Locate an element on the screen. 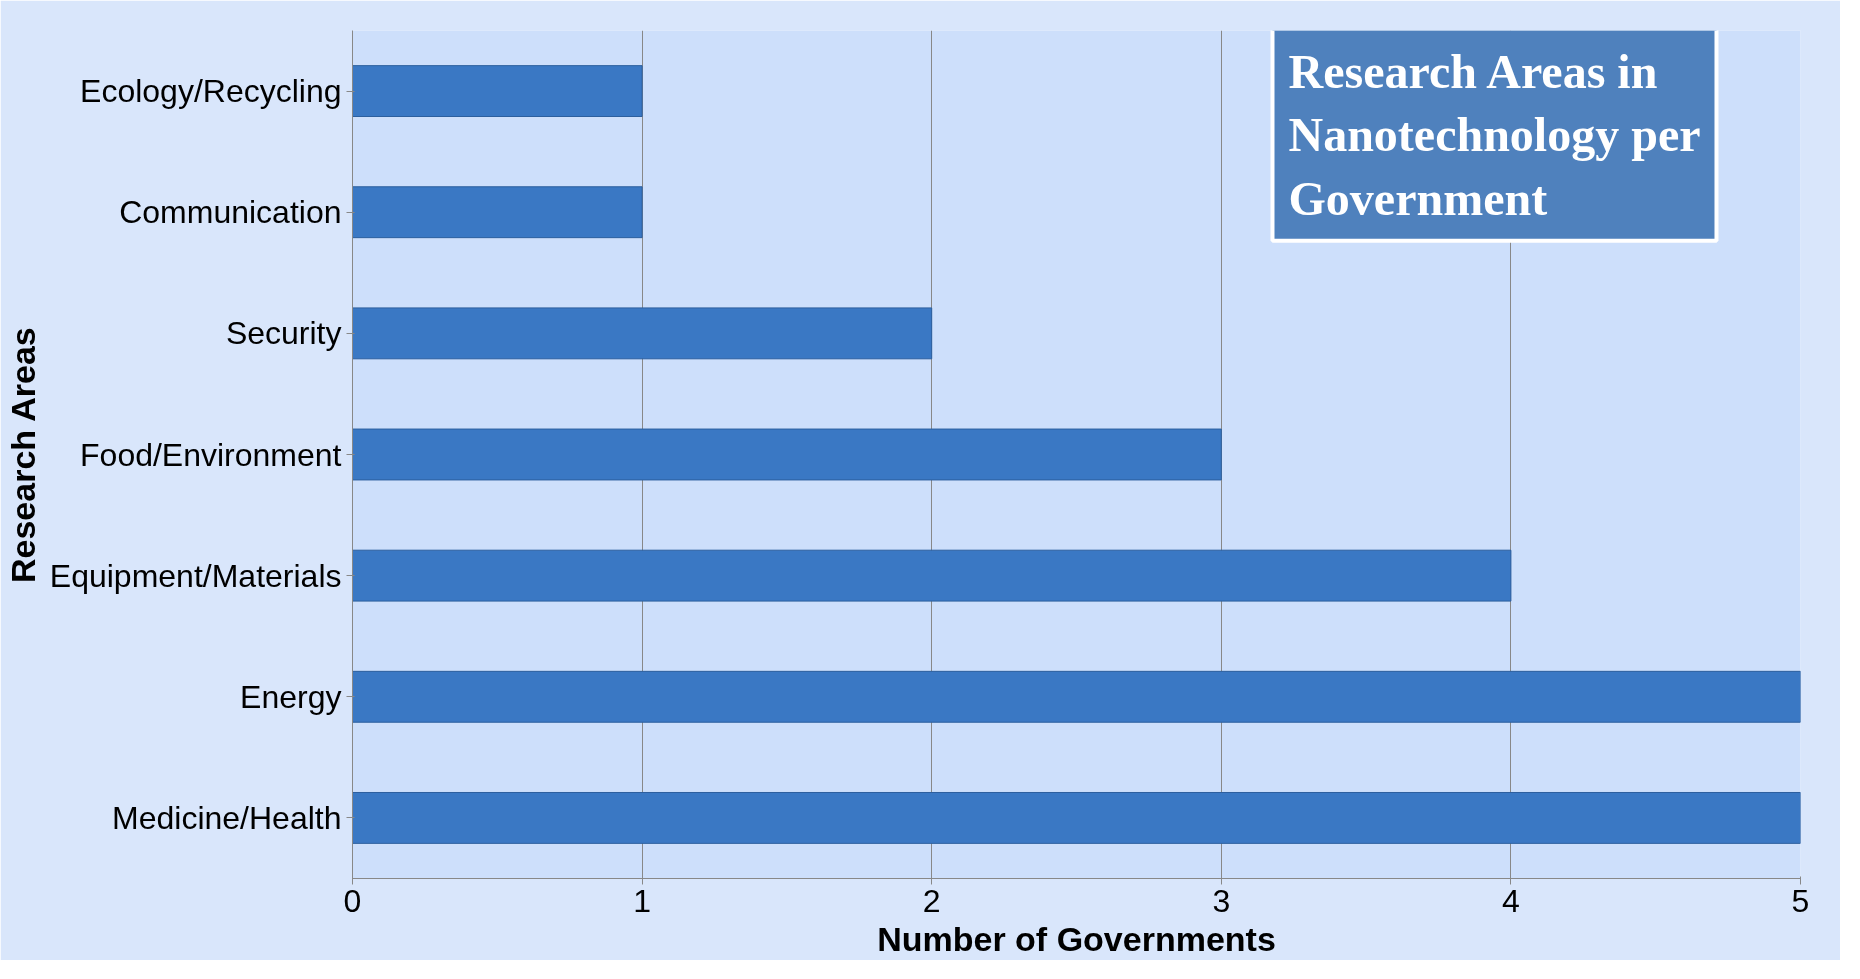 This screenshot has width=1860, height=979. x-tick-label: 4 is located at coordinates (1511, 900).